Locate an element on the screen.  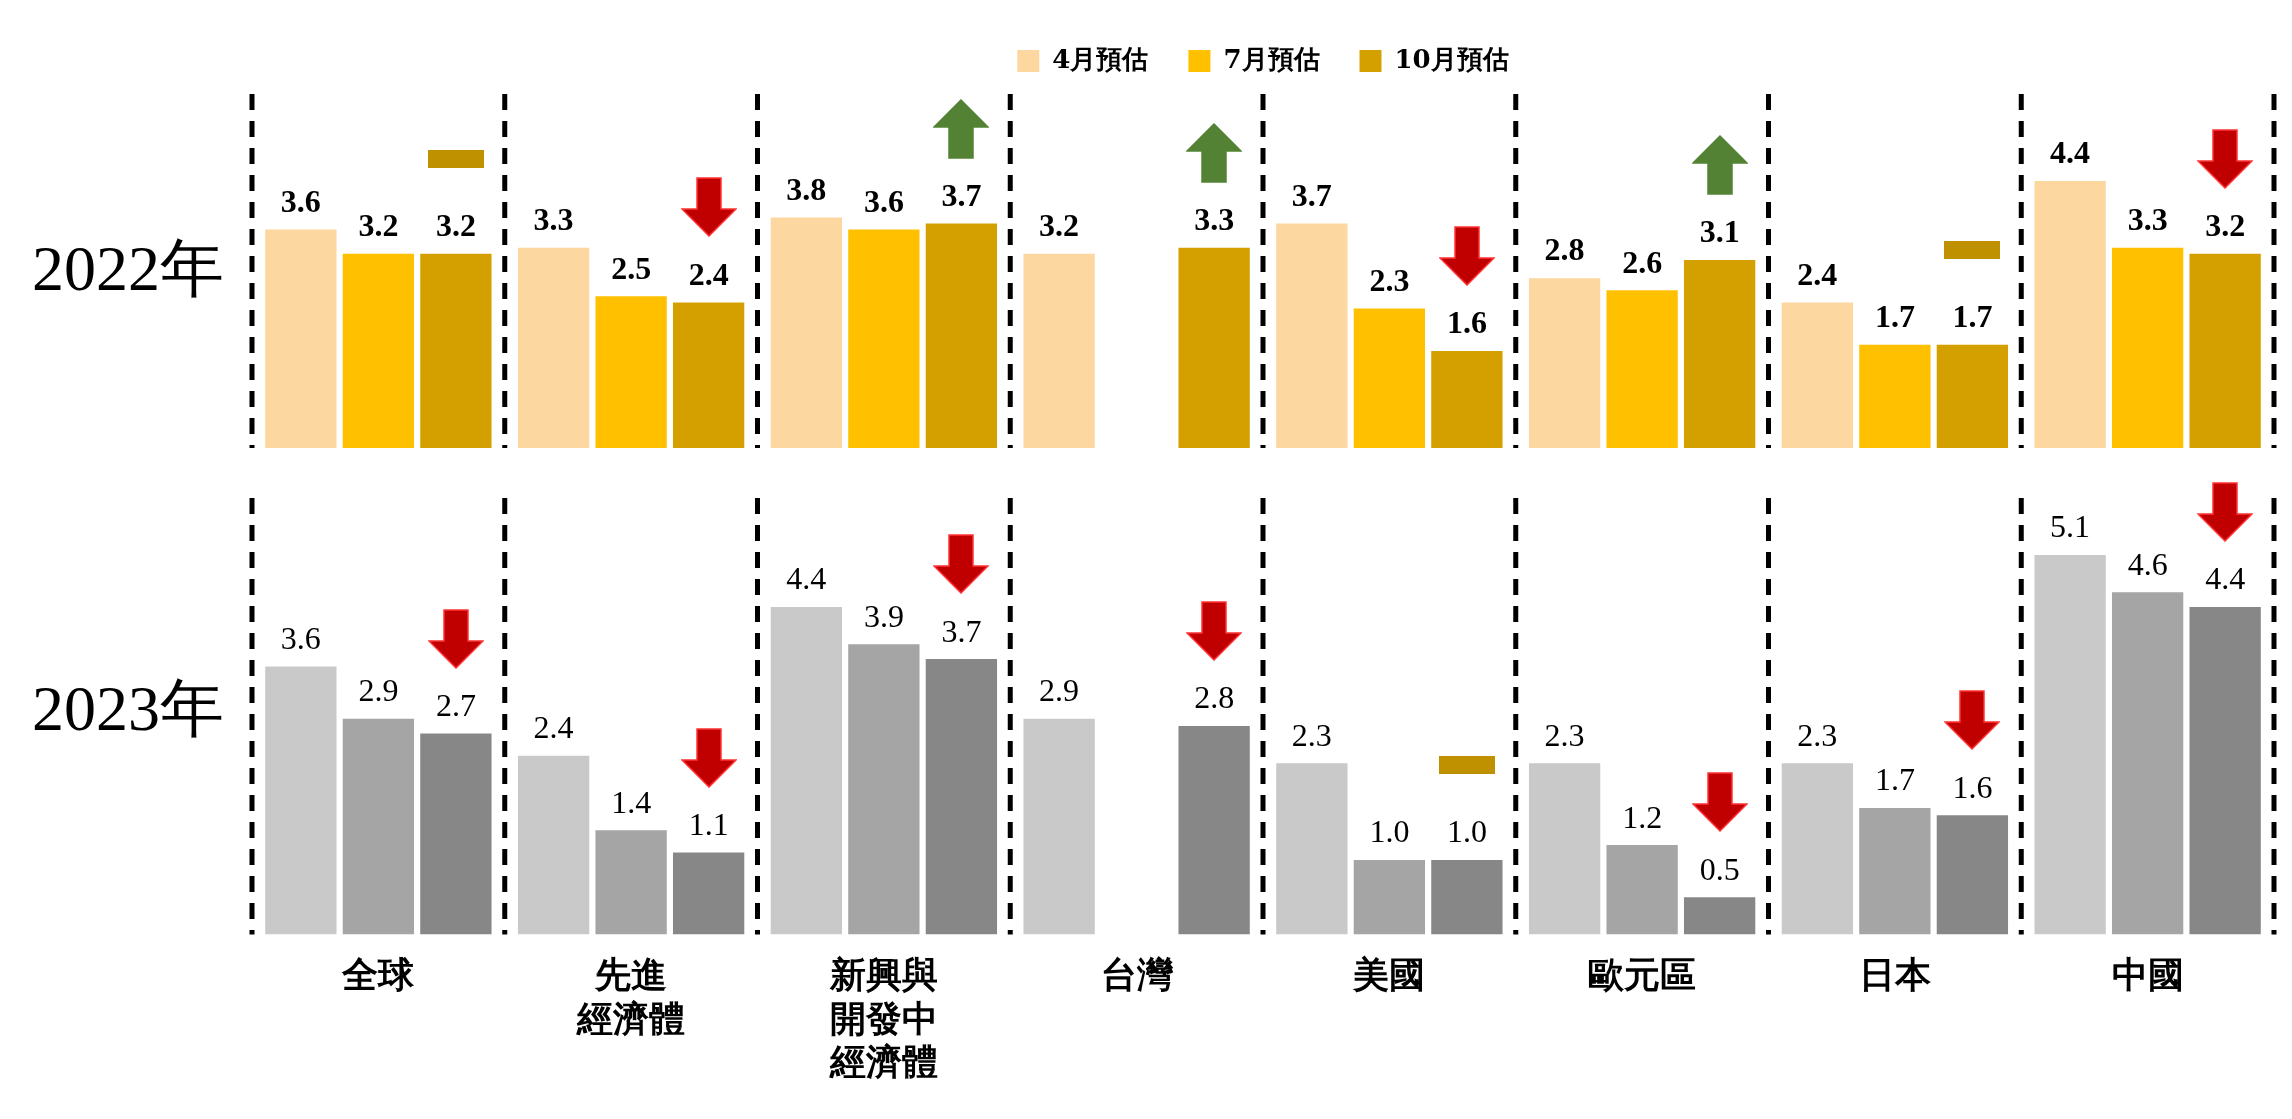
text: 2023年 is located at coordinates (128, 708).